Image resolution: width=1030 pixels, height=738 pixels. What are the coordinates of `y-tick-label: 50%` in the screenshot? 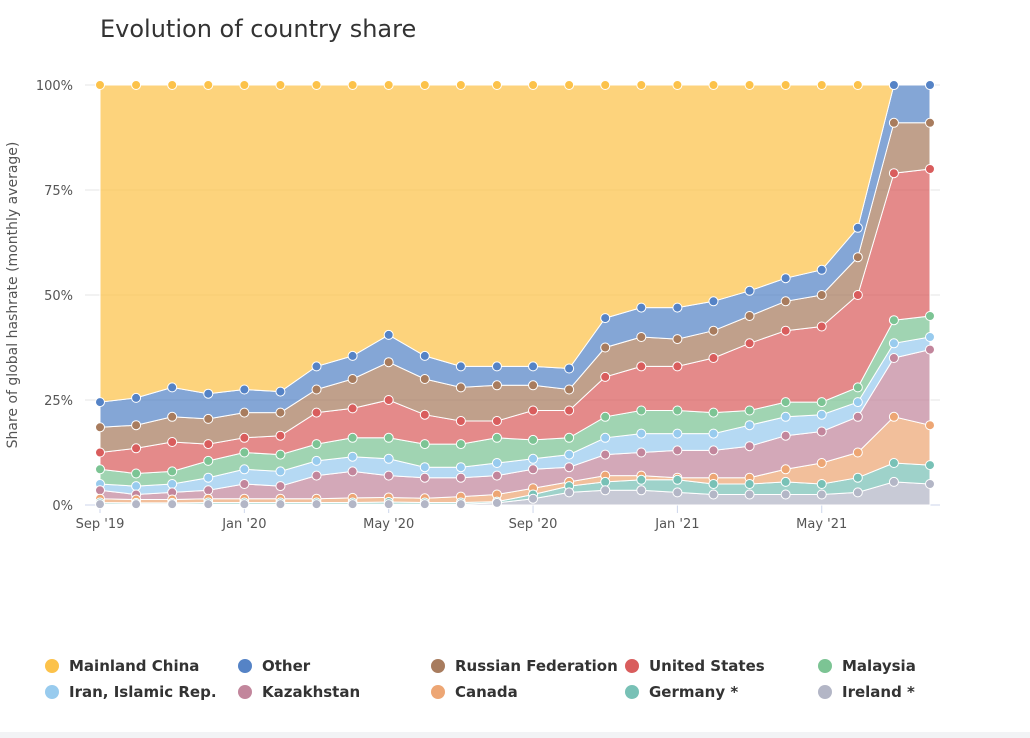 It's located at (58, 296).